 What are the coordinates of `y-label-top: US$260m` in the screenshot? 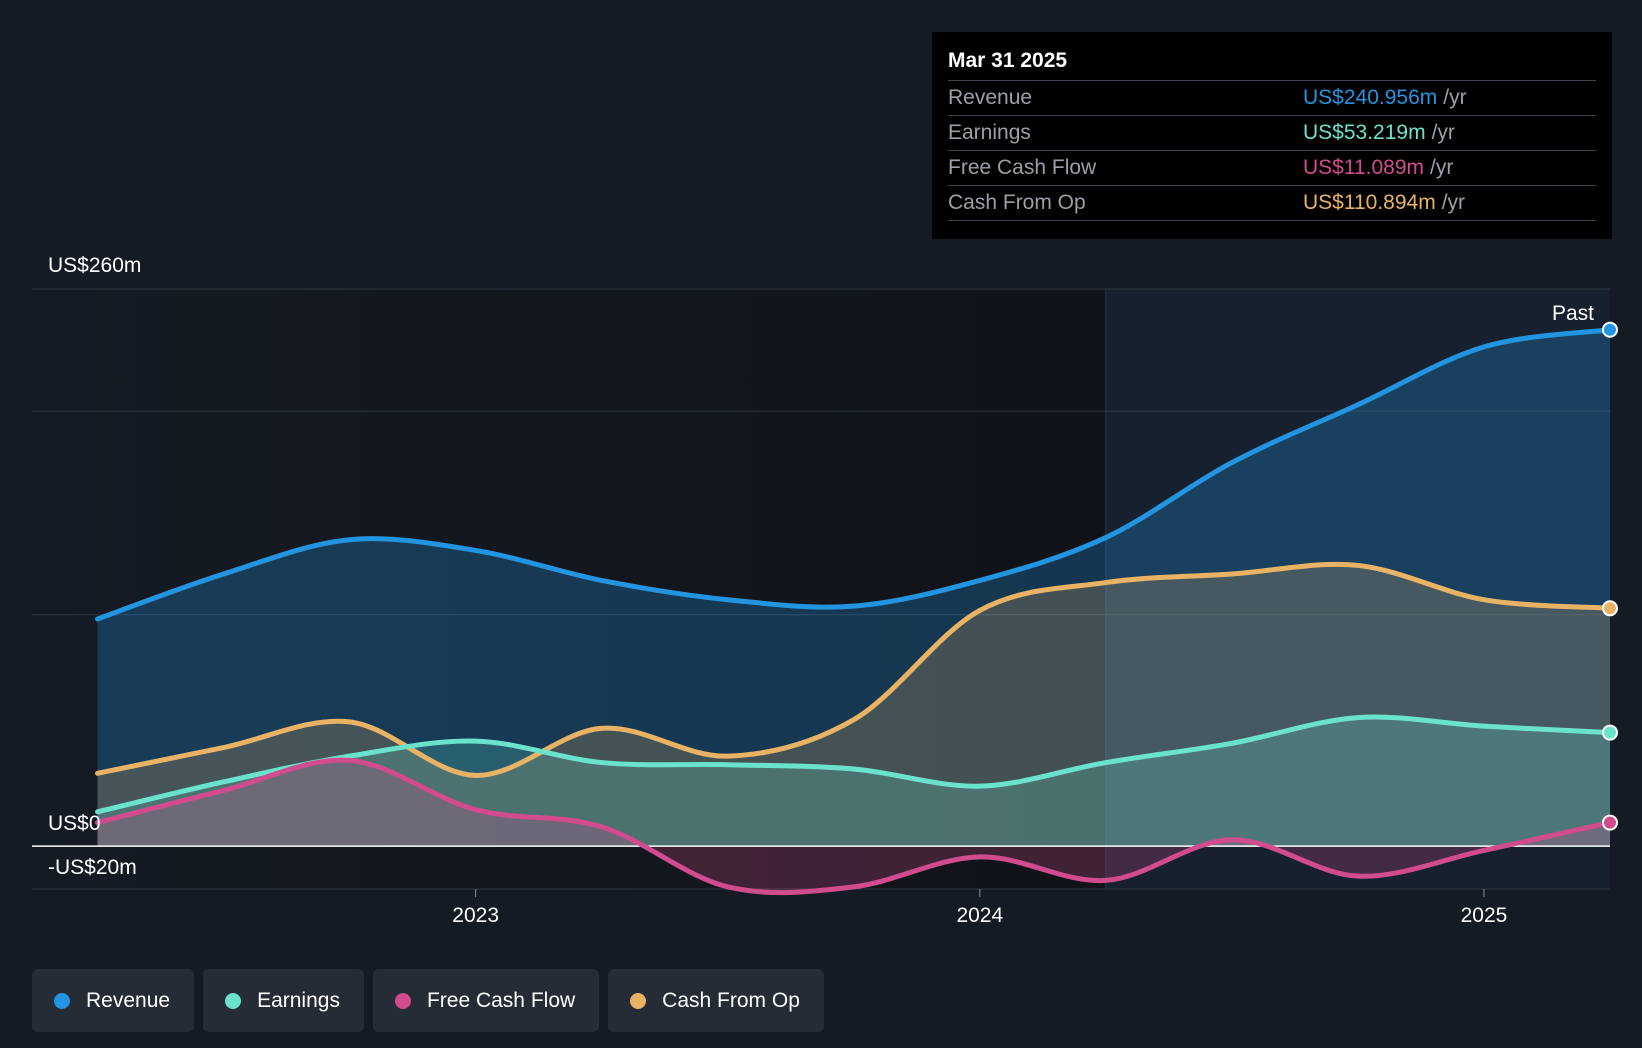 It's located at (94, 265).